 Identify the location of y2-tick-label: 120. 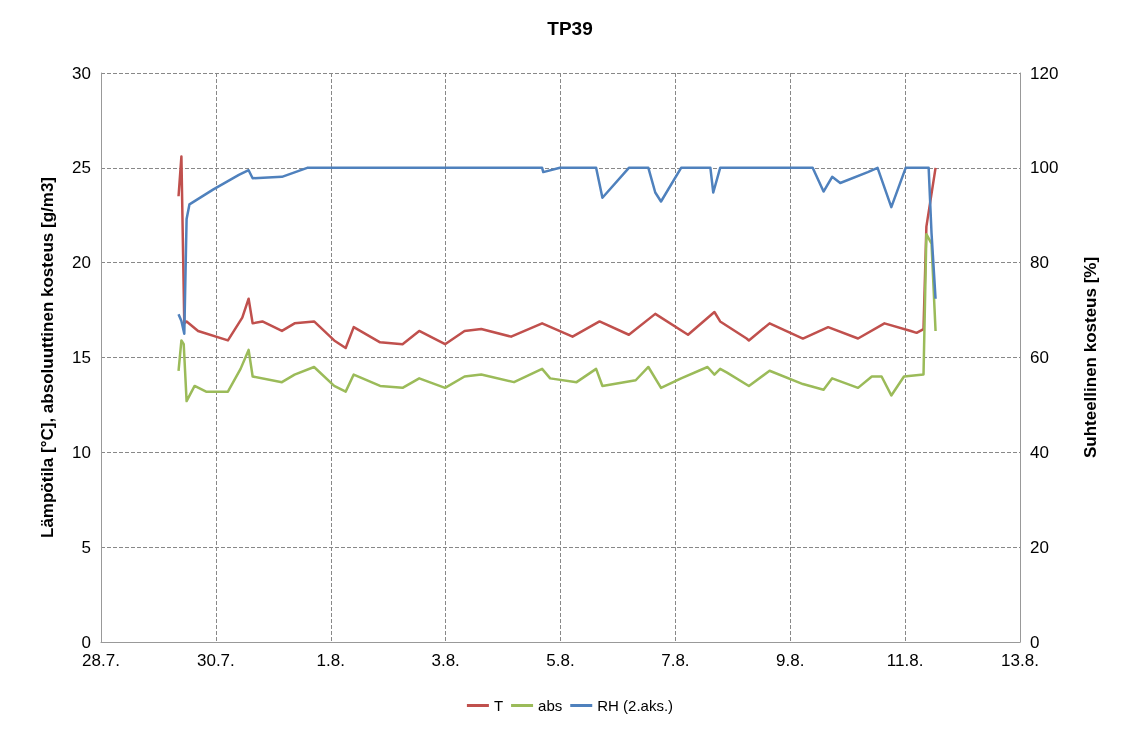
(1044, 73).